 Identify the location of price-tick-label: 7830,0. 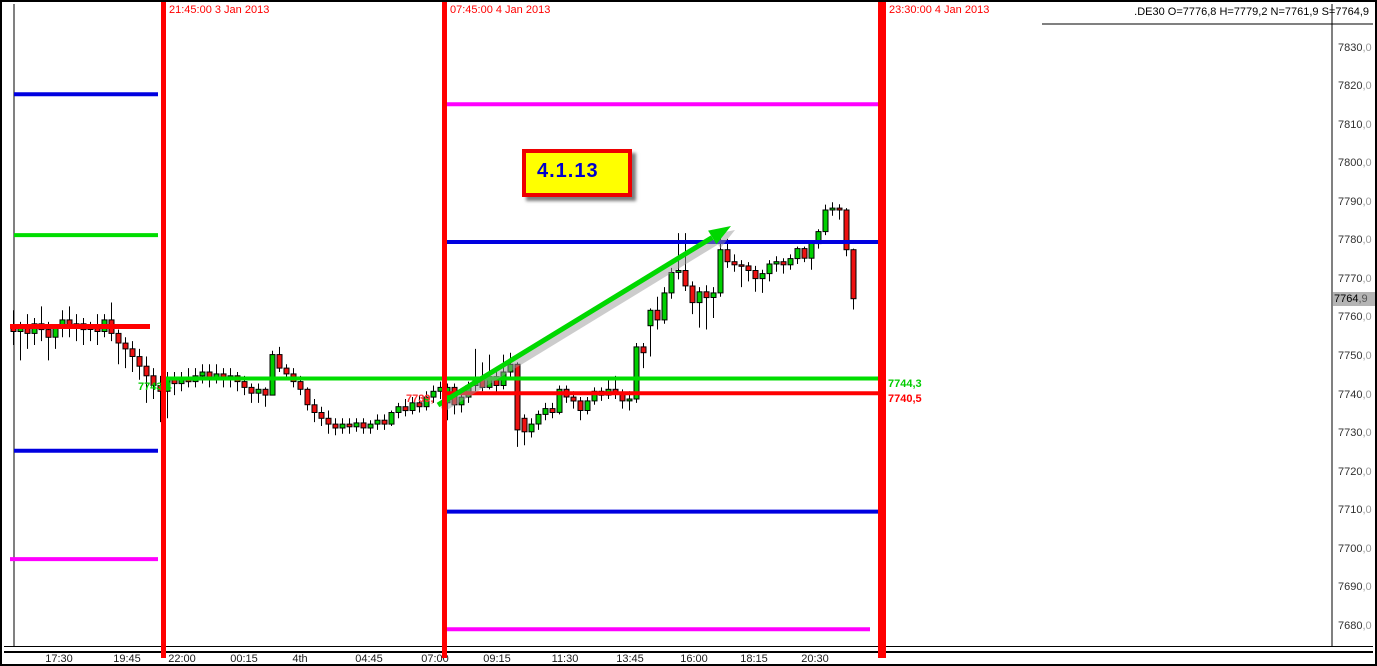
(1355, 48).